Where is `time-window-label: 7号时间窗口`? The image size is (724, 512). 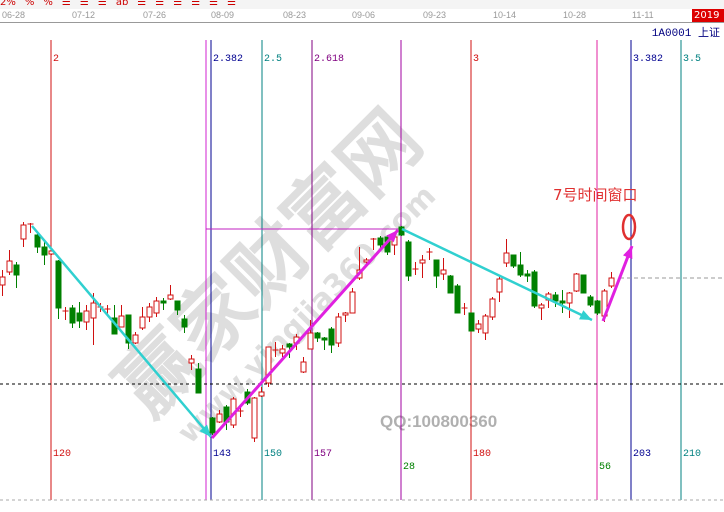 time-window-label: 7号时间窗口 is located at coordinates (595, 195).